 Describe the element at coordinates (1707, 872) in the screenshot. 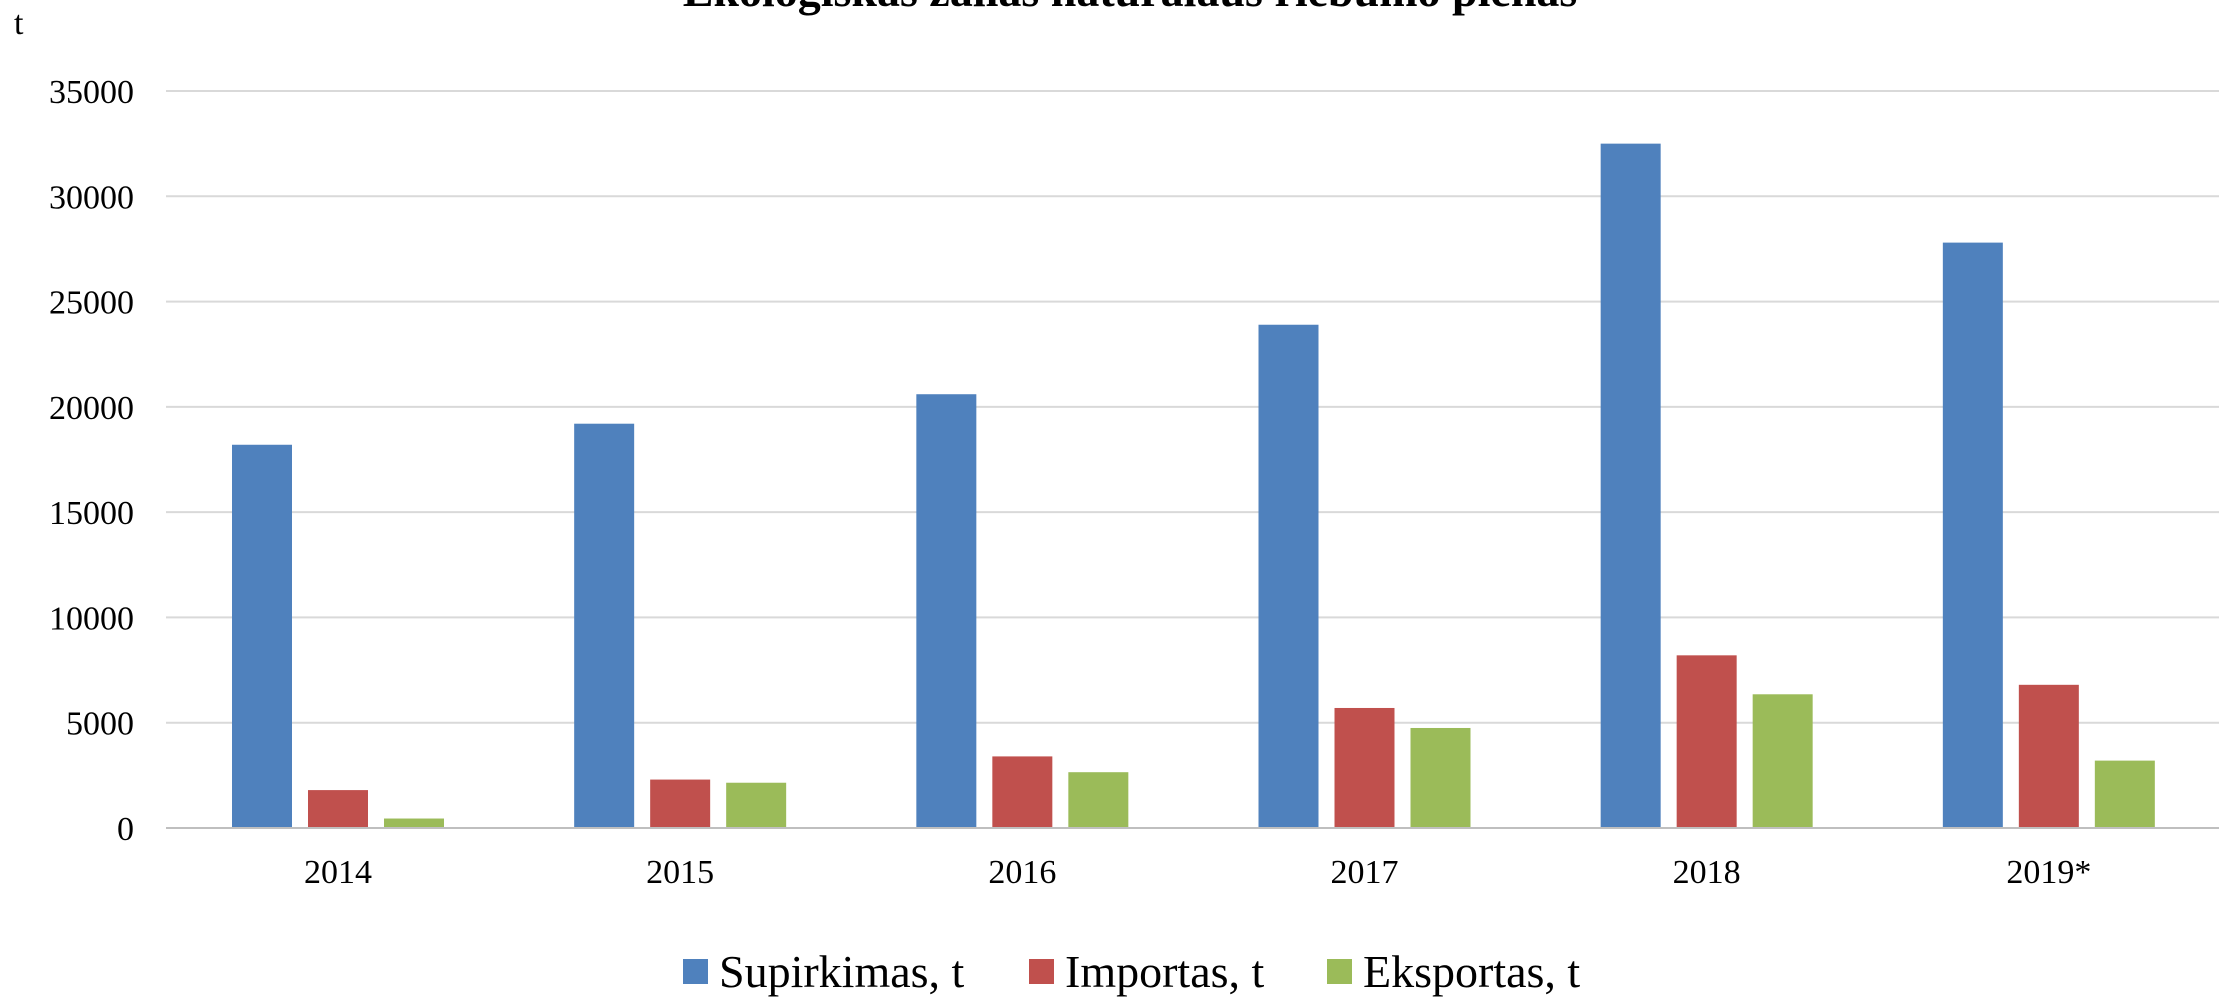

I see `x-tick-label: 2018` at that location.